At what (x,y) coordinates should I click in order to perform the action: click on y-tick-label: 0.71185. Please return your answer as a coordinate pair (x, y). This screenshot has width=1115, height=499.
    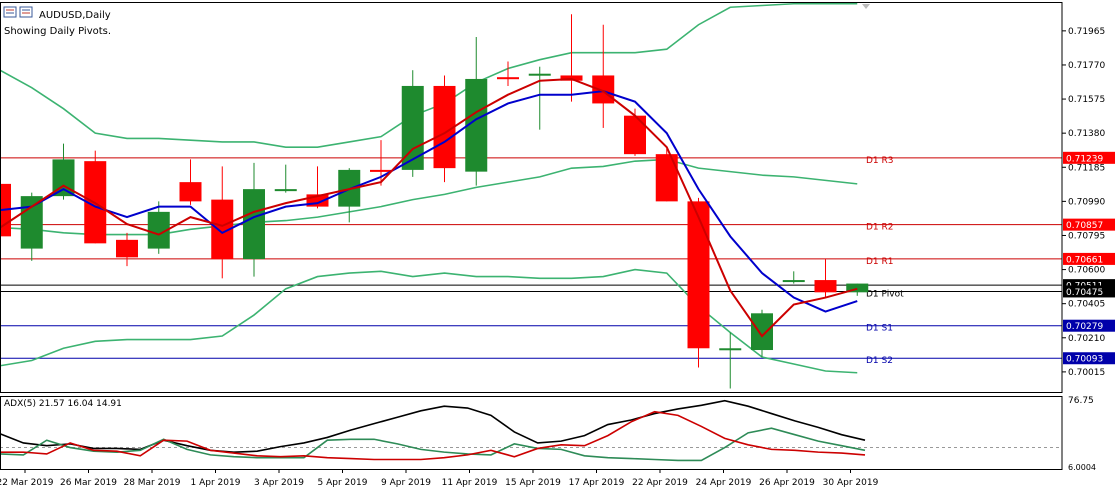
    Looking at the image, I should click on (1086, 168).